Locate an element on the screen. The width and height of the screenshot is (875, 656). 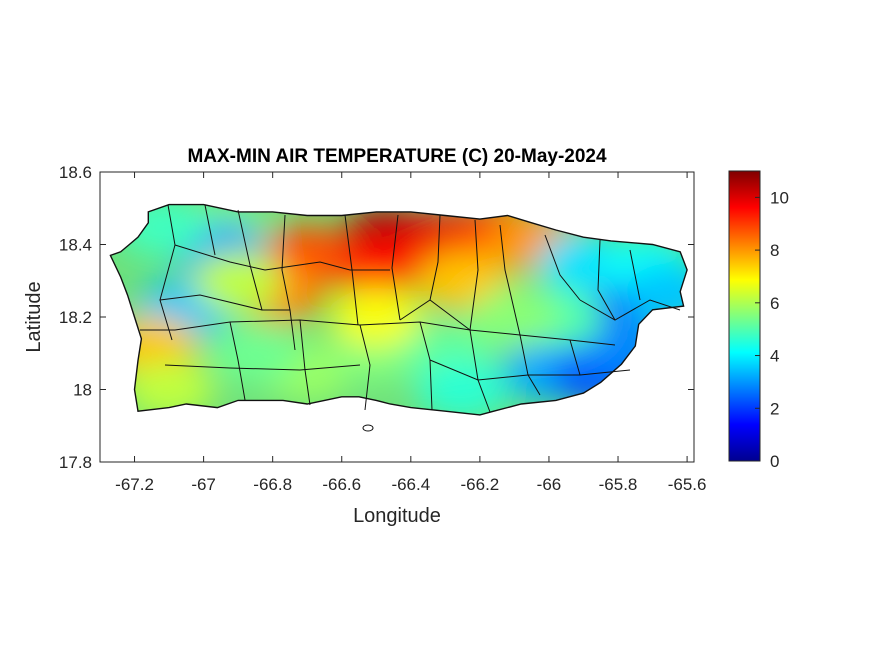
x-tick-label: -66.8 is located at coordinates (272, 484).